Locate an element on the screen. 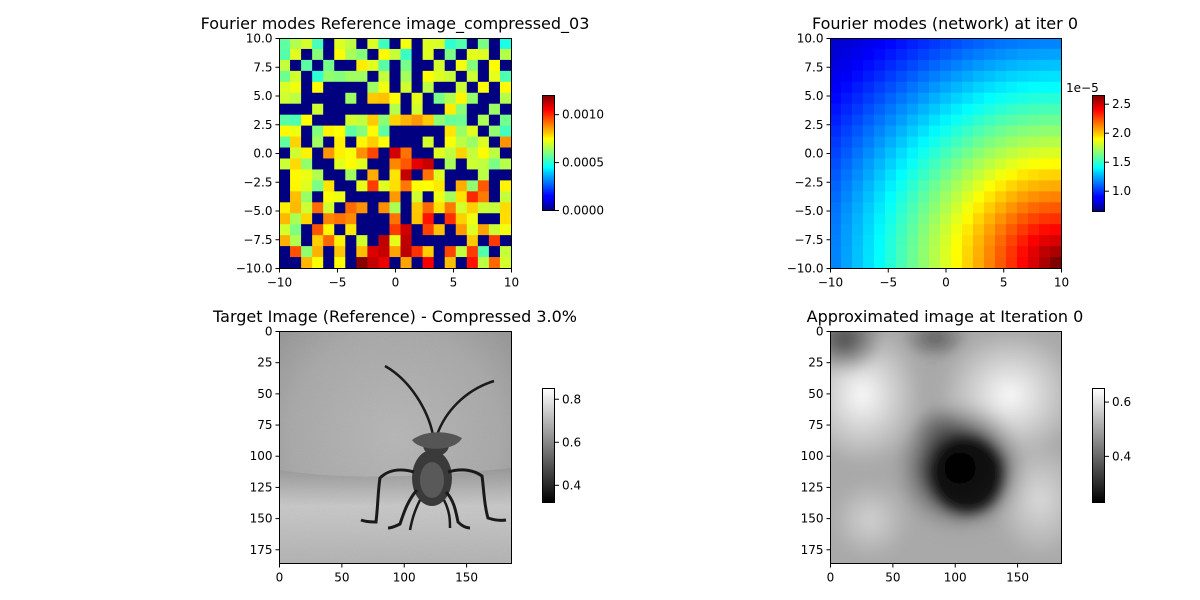 The width and height of the screenshot is (1200, 600). colorbar: 0.4 0.6 0.8 is located at coordinates (561, 445).